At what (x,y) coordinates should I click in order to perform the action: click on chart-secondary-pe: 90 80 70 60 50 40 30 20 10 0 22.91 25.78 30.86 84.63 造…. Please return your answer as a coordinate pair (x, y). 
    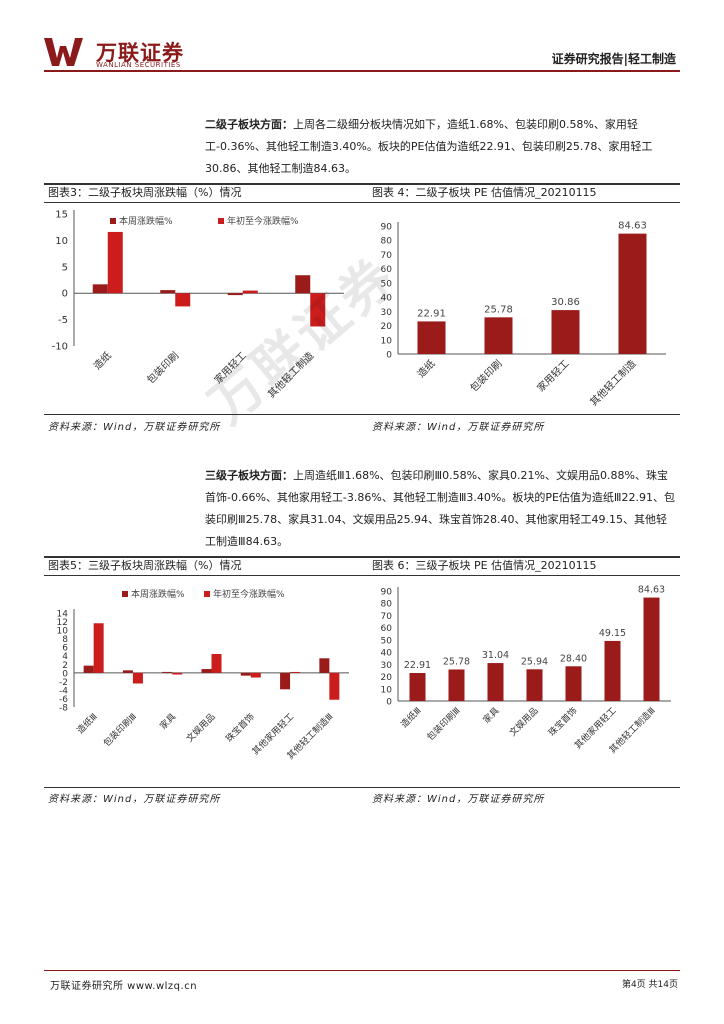
    Looking at the image, I should click on (523, 315).